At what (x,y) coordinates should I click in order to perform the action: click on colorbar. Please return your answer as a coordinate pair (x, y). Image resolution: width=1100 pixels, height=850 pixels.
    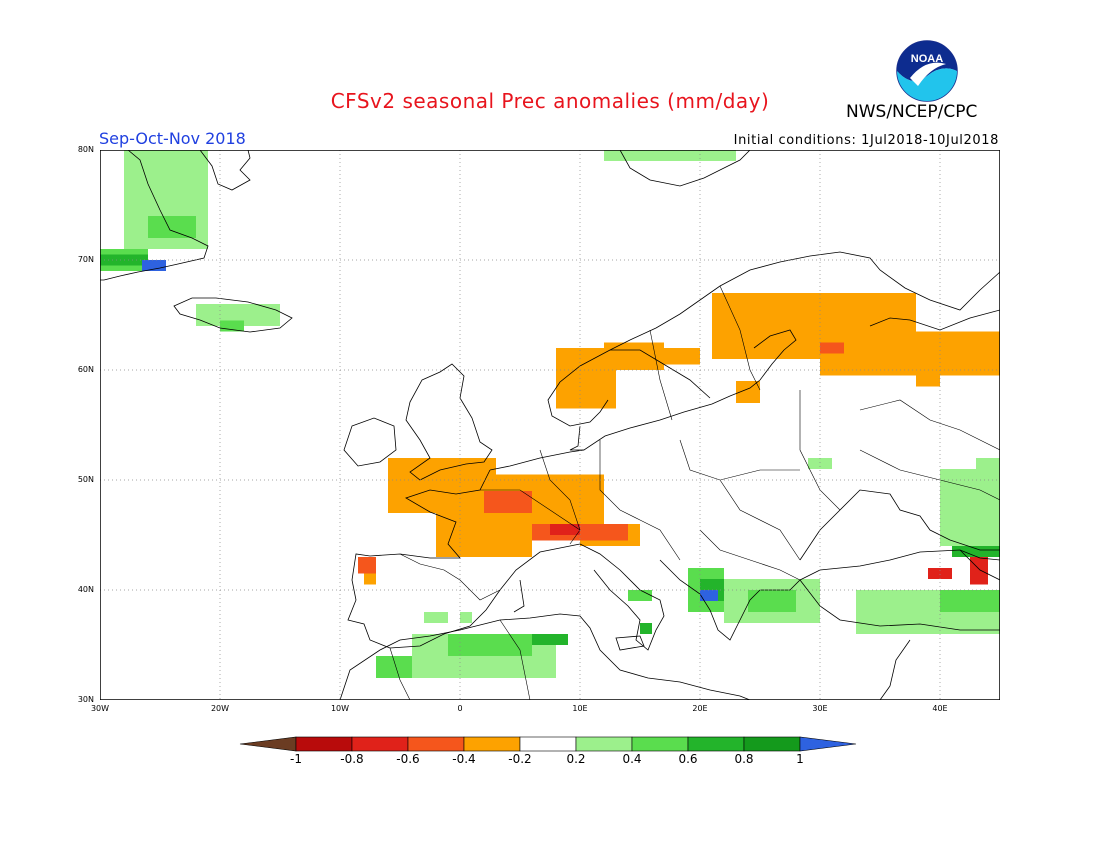
    Looking at the image, I should click on (548, 744).